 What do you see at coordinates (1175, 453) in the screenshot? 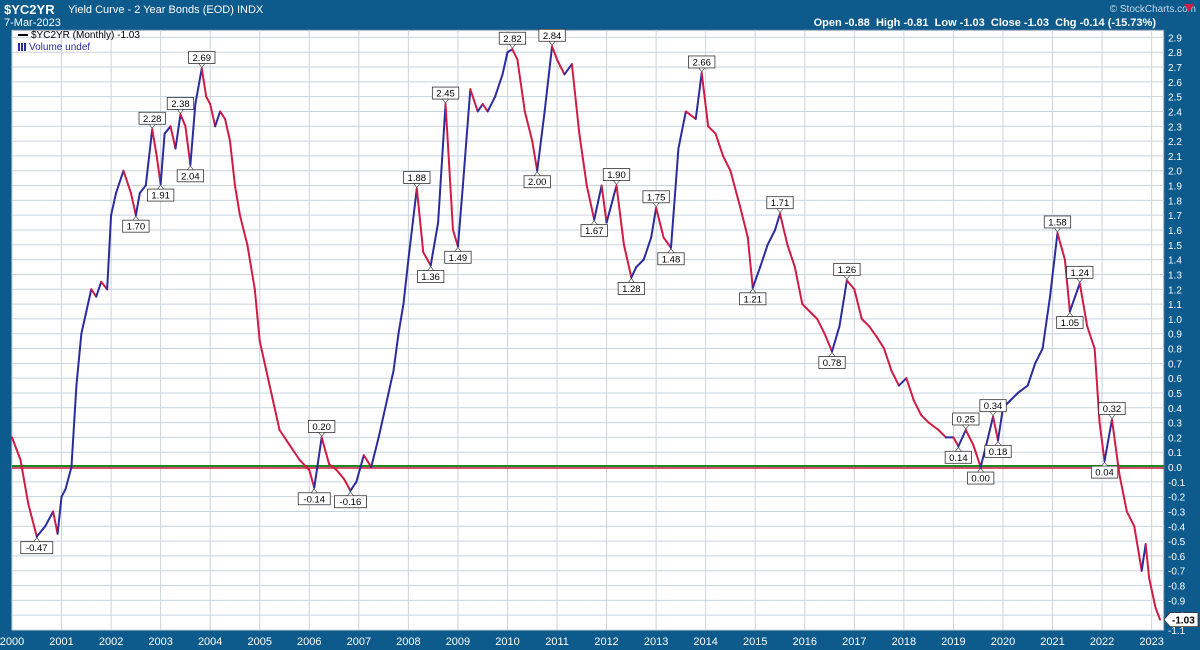
I see `y-tick-label: 0.1` at bounding box center [1175, 453].